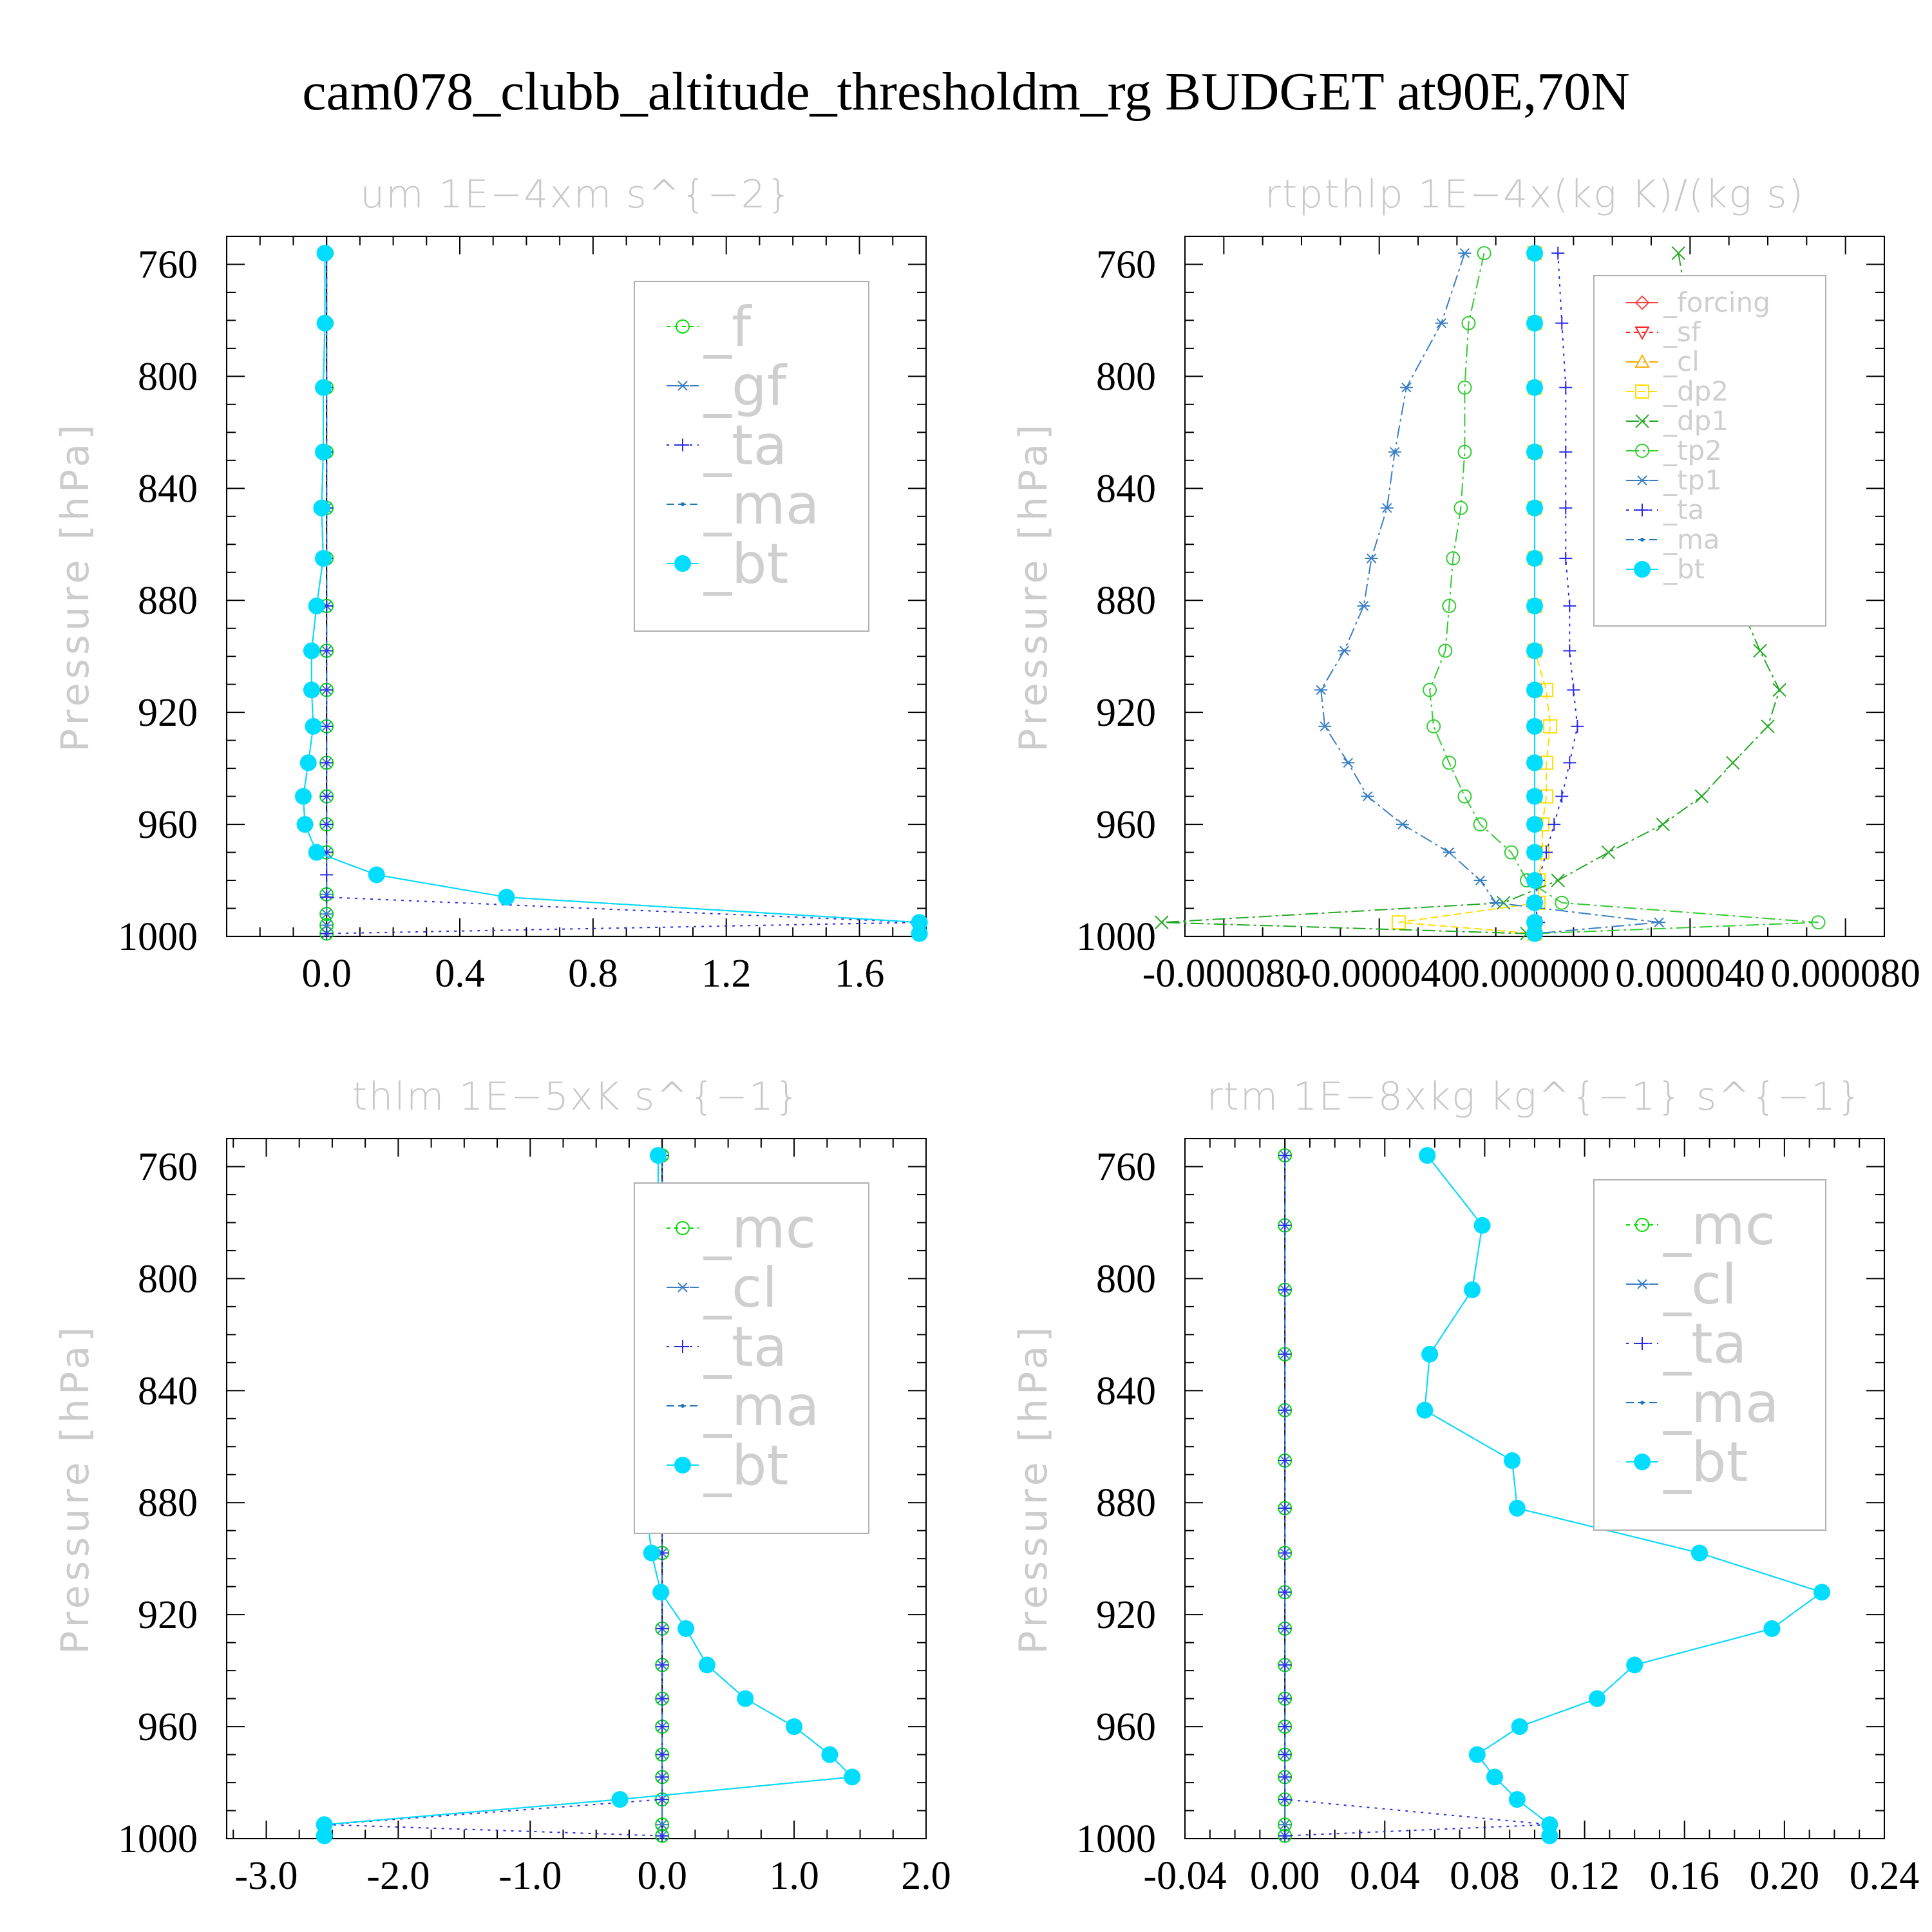 This screenshot has width=1932, height=1932. Describe the element at coordinates (1535, 974) in the screenshot. I see `x-tick-label: 0.000000` at that location.